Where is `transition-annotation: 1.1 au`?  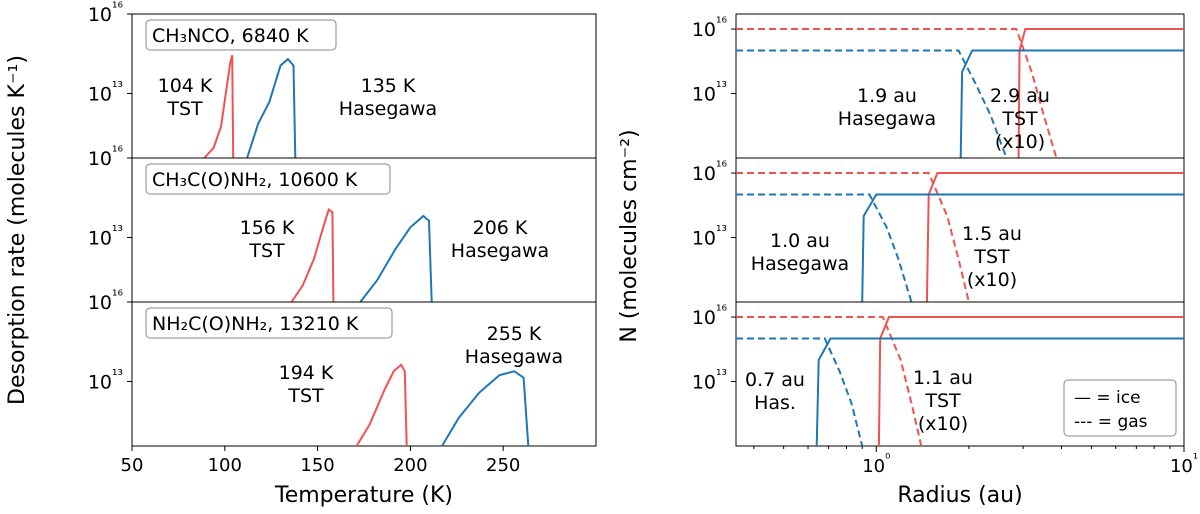
transition-annotation: 1.1 au is located at coordinates (943, 378).